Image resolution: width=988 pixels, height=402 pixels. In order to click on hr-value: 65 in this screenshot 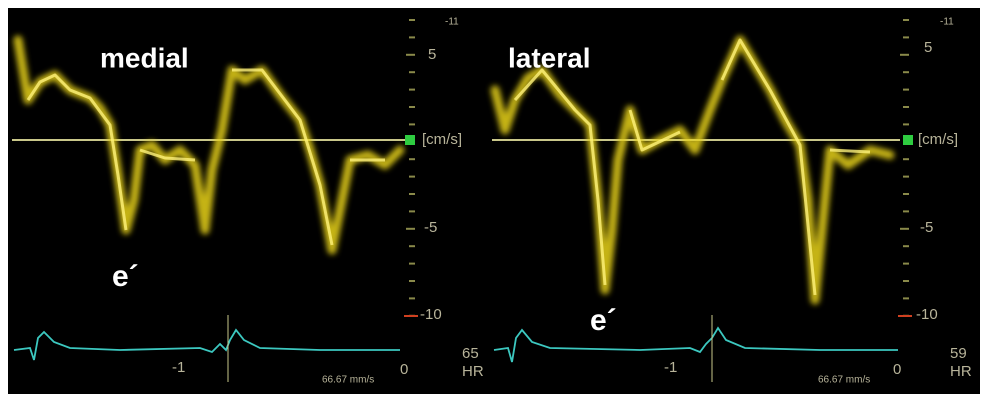, I will do `click(470, 353)`.